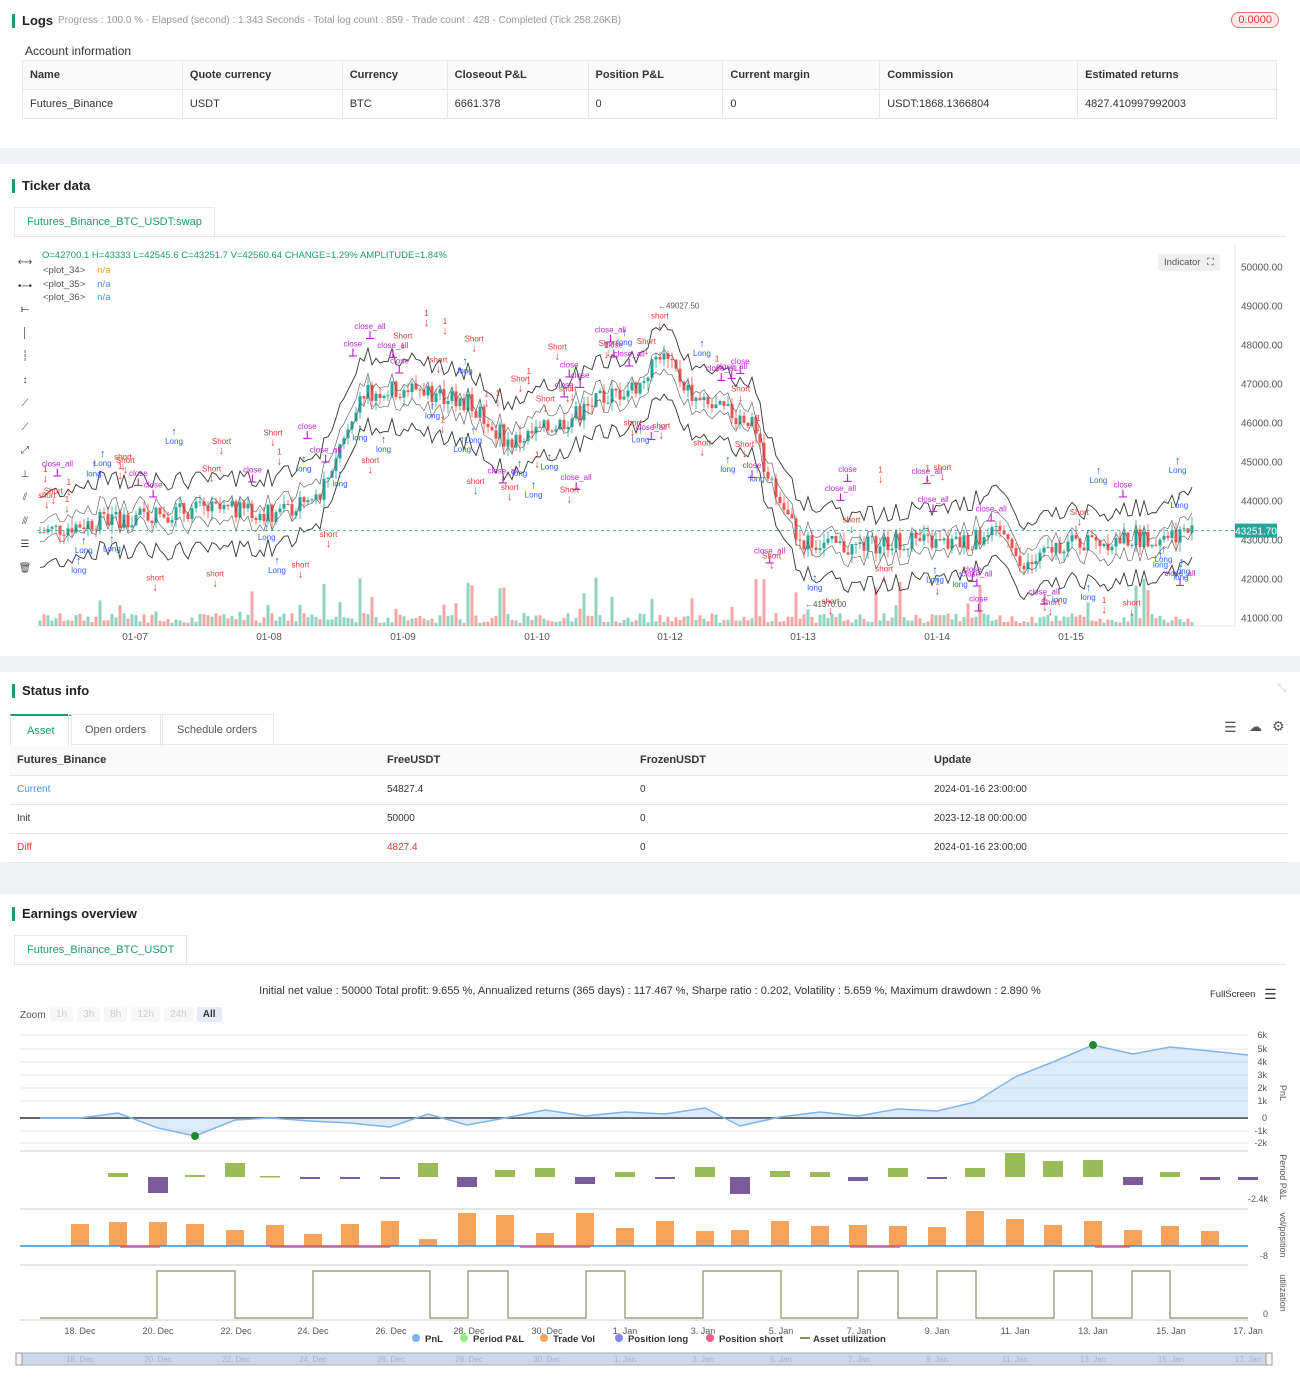  I want to click on signal-label: short, so click(661, 426).